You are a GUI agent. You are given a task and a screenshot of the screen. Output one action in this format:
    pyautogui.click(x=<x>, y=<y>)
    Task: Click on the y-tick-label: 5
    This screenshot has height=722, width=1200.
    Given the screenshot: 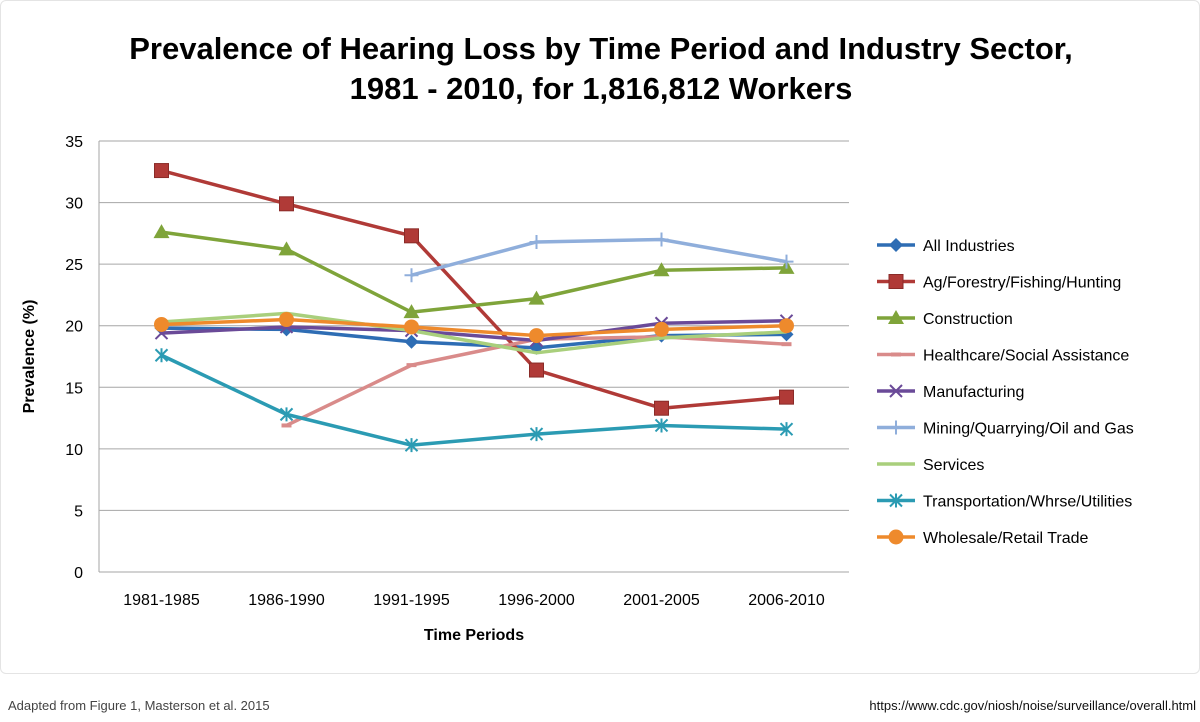 What is the action you would take?
    pyautogui.click(x=78, y=511)
    